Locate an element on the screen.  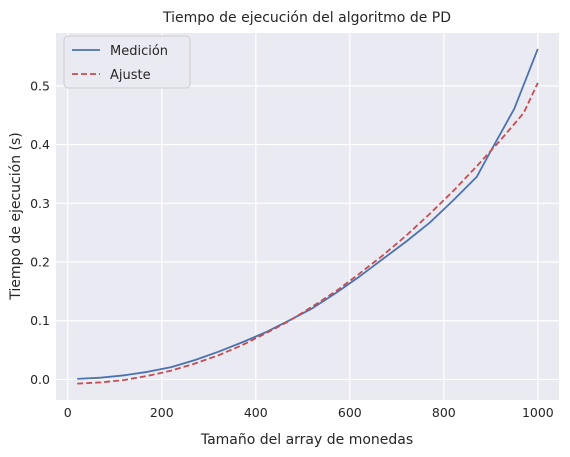
legend: Medición Ajuste is located at coordinates (127, 62).